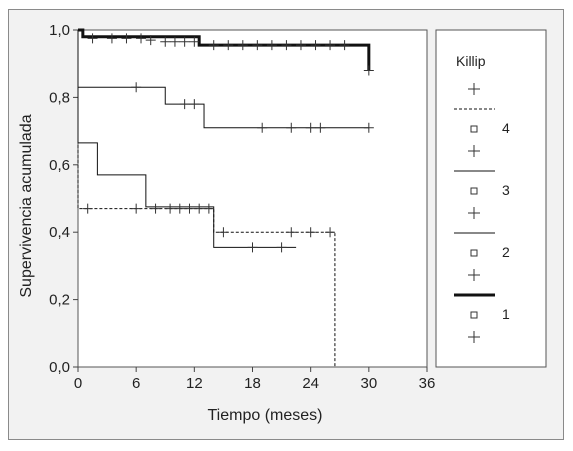 The width and height of the screenshot is (573, 451). What do you see at coordinates (310, 383) in the screenshot?
I see `x-tick-label-4: 24` at bounding box center [310, 383].